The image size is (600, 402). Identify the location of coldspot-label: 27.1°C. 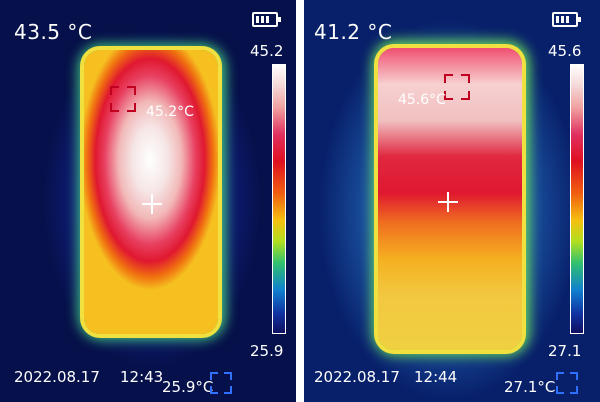
(530, 387).